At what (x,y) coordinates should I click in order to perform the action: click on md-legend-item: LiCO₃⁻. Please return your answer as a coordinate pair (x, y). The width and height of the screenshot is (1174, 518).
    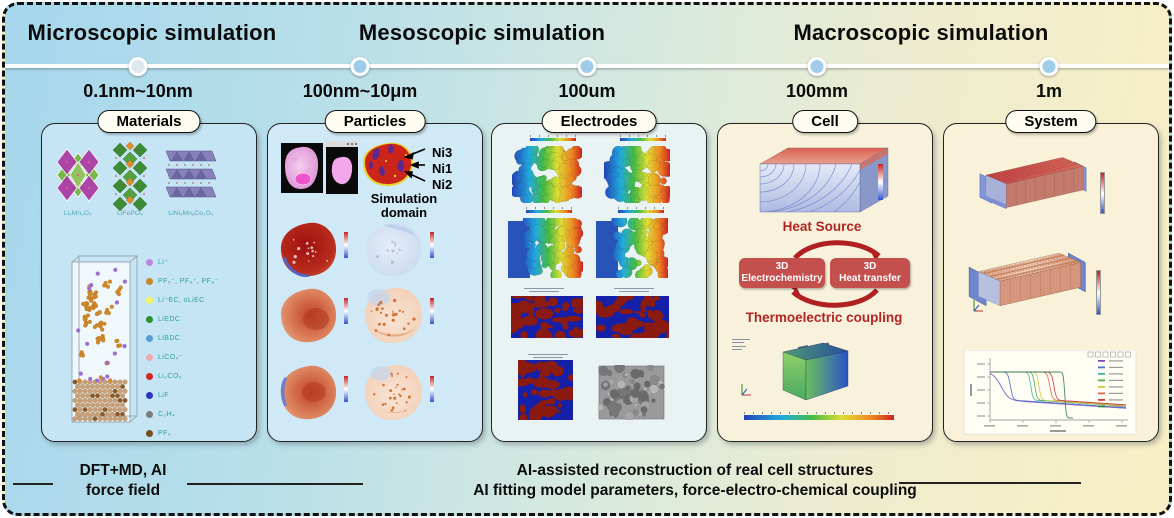
    Looking at the image, I should click on (164, 357).